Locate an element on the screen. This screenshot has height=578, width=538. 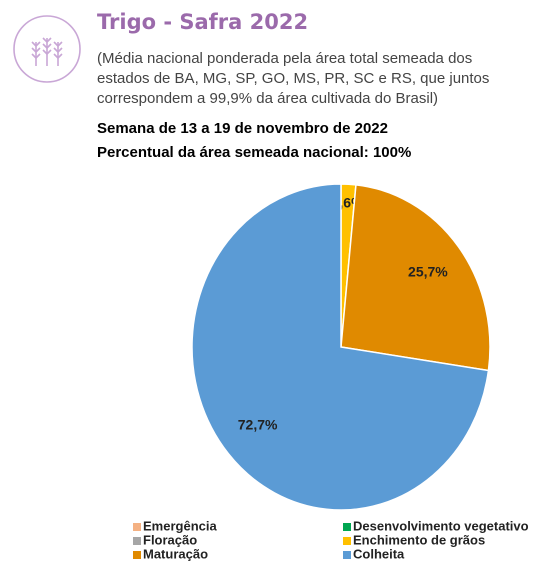
legend-label: Colheita is located at coordinates (379, 553).